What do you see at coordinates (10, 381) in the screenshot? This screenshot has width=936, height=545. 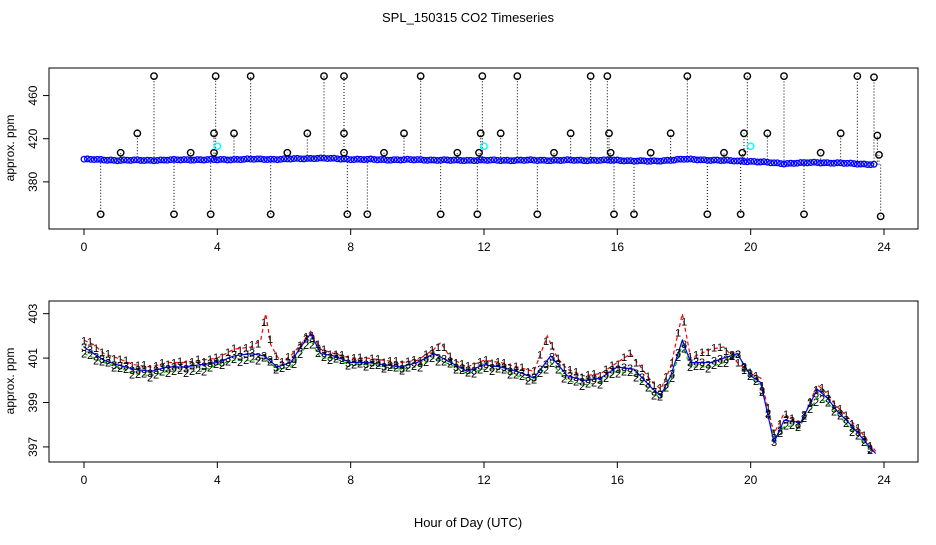 I see `bottom-panel-ylabel: approx. ppm` at bounding box center [10, 381].